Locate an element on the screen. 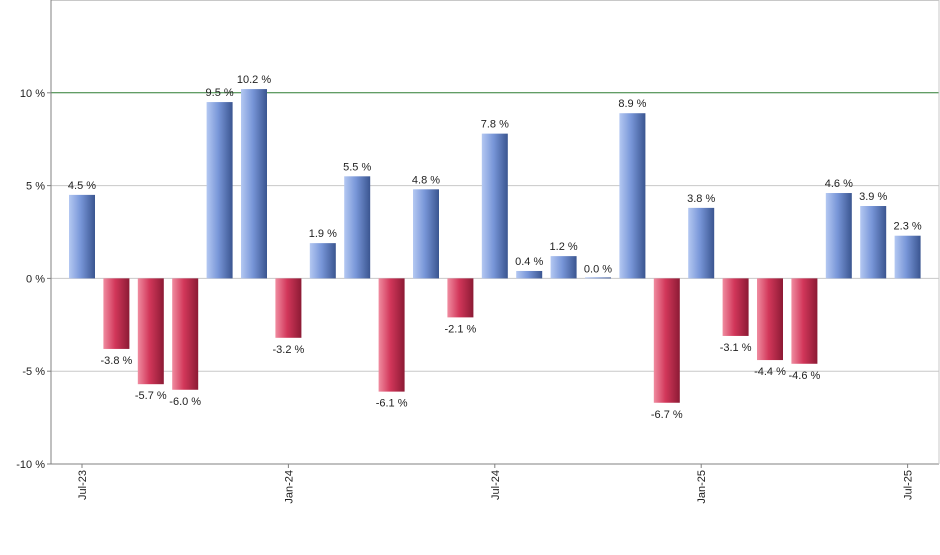 The image size is (940, 555). data-label-Feb-25: -3.1 % is located at coordinates (736, 348).